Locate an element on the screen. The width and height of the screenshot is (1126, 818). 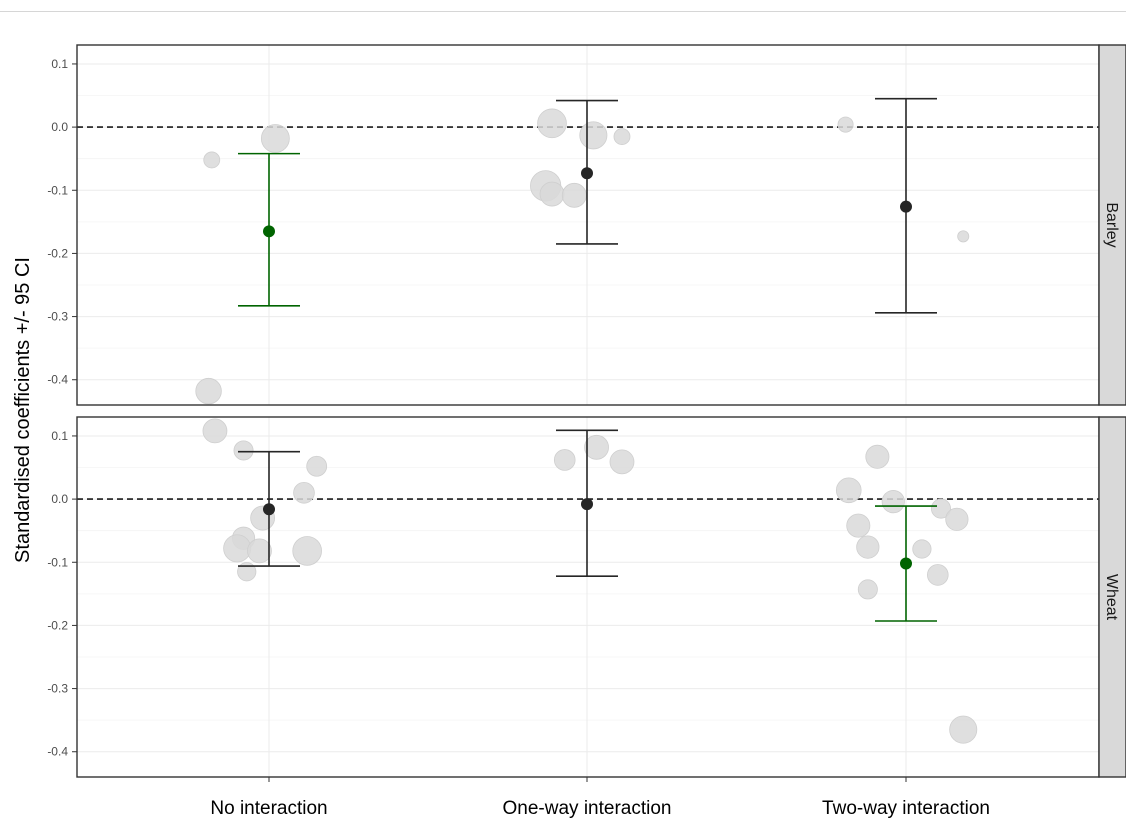
x-category-label: No interaction is located at coordinates (268, 808).